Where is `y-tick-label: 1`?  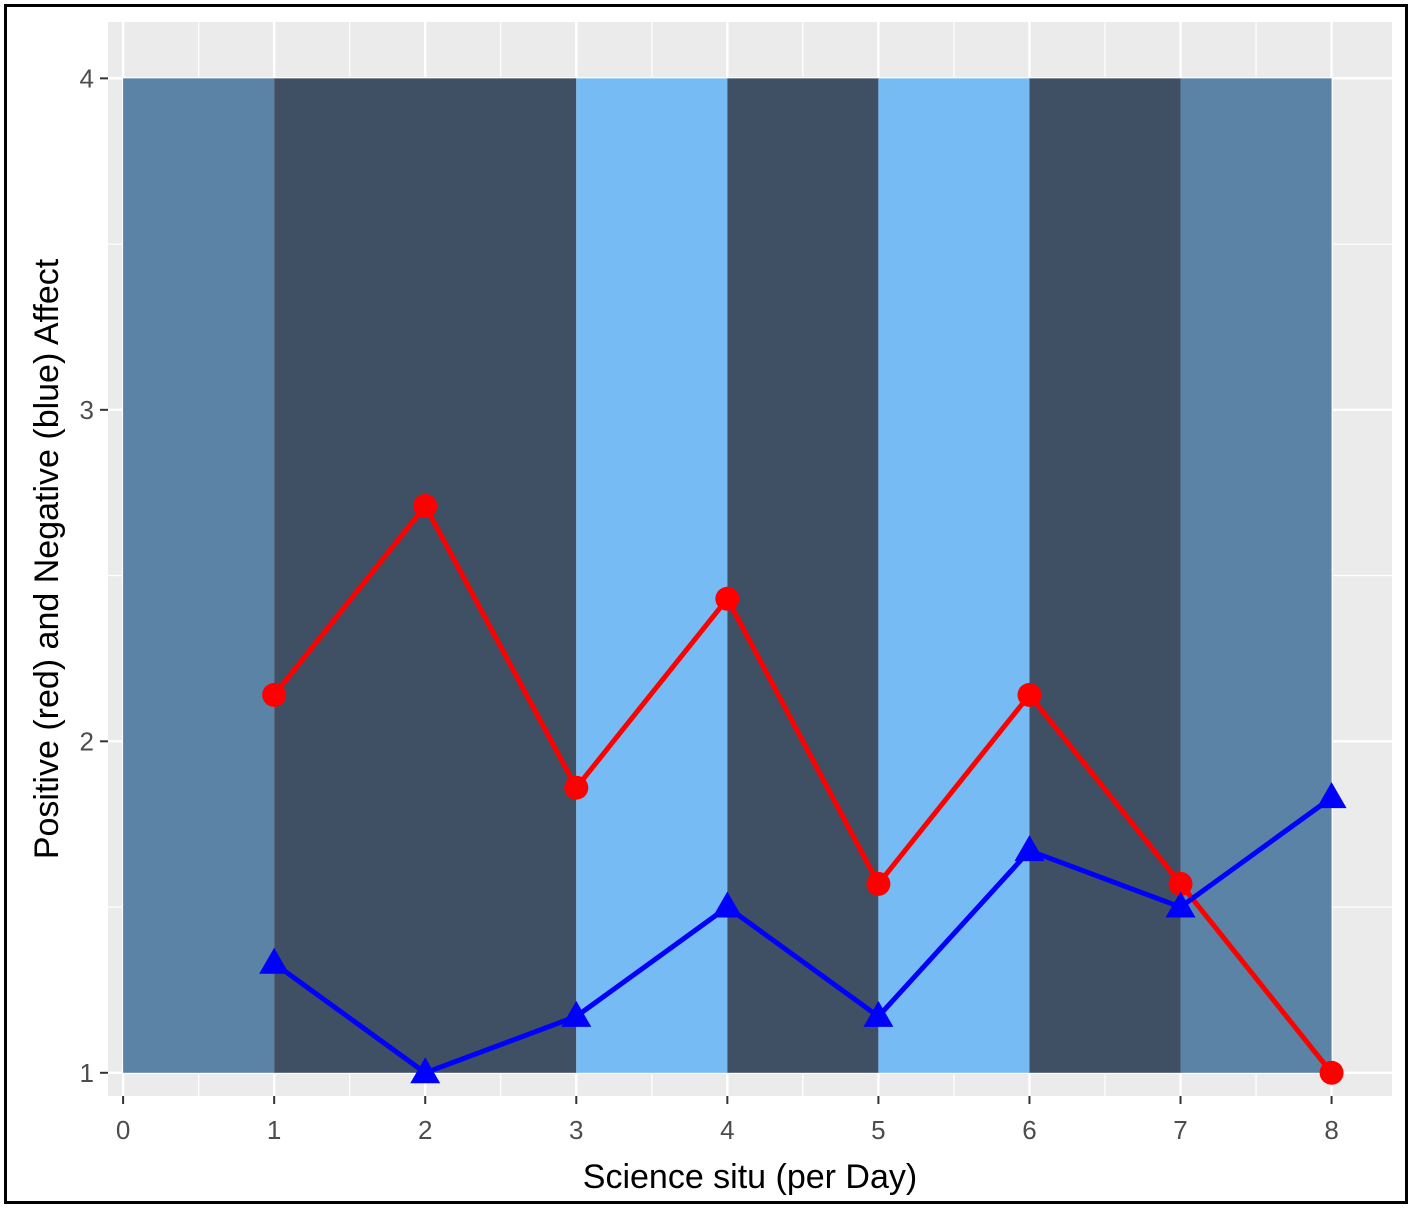
y-tick-label: 1 is located at coordinates (87, 1073).